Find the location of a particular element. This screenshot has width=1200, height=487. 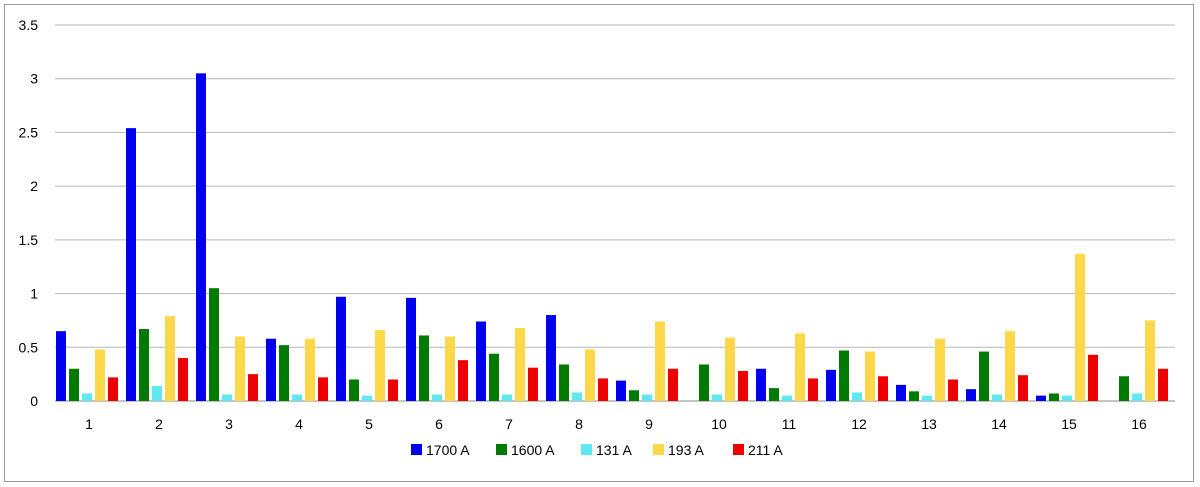

x-tick-label: 13 is located at coordinates (929, 424).